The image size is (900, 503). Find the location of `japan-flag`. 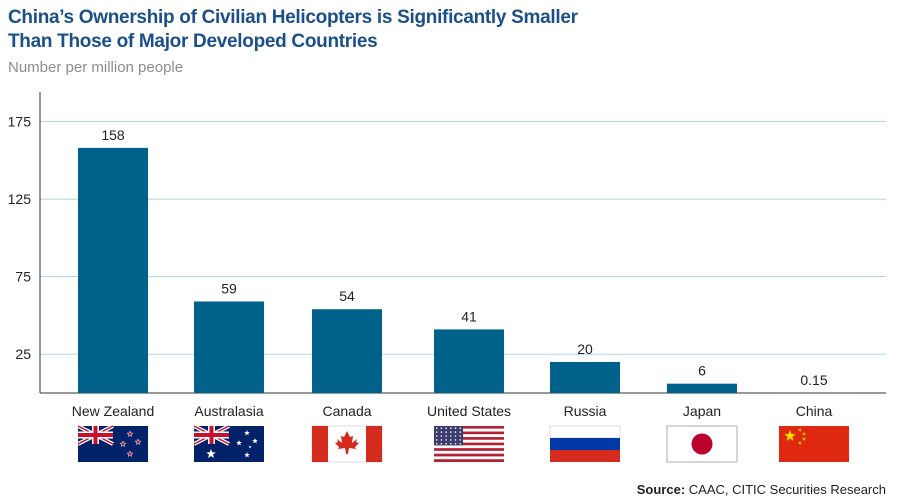

japan-flag is located at coordinates (702, 444).